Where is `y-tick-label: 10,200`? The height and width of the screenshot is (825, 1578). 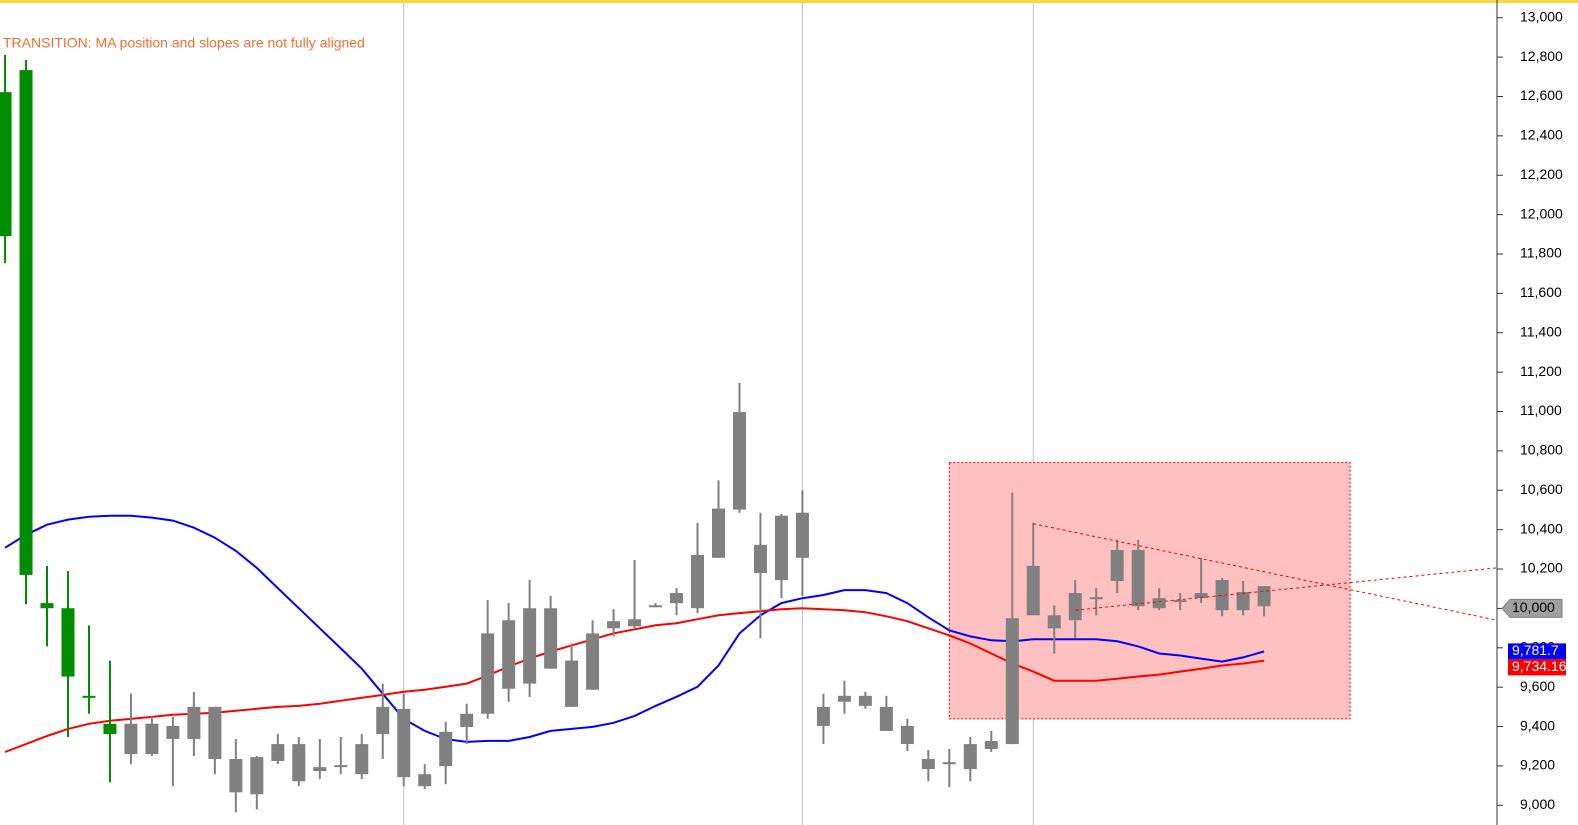 y-tick-label: 10,200 is located at coordinates (1541, 568).